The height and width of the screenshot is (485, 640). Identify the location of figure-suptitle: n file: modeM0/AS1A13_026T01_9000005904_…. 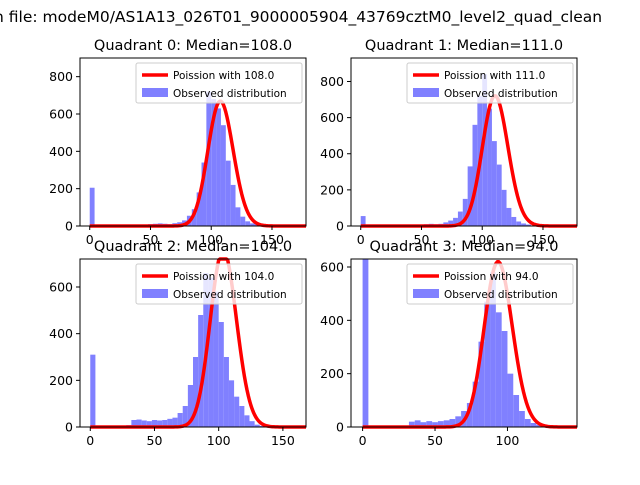
(301, 17).